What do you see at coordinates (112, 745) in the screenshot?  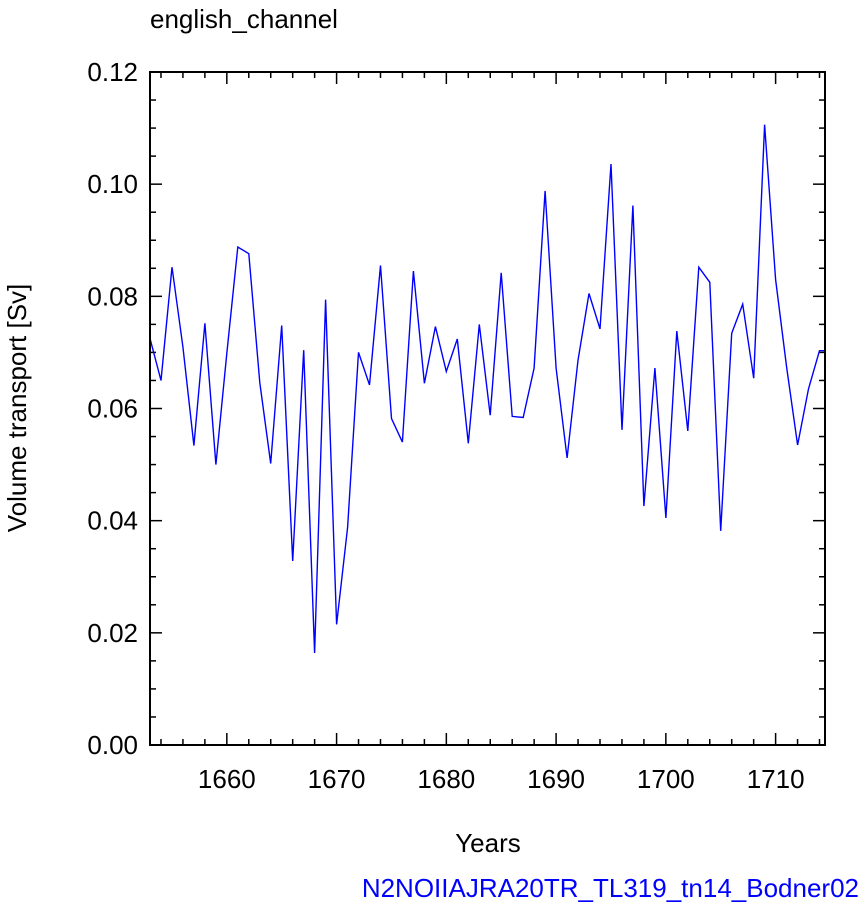 I see `y-tick-label: 0.00` at bounding box center [112, 745].